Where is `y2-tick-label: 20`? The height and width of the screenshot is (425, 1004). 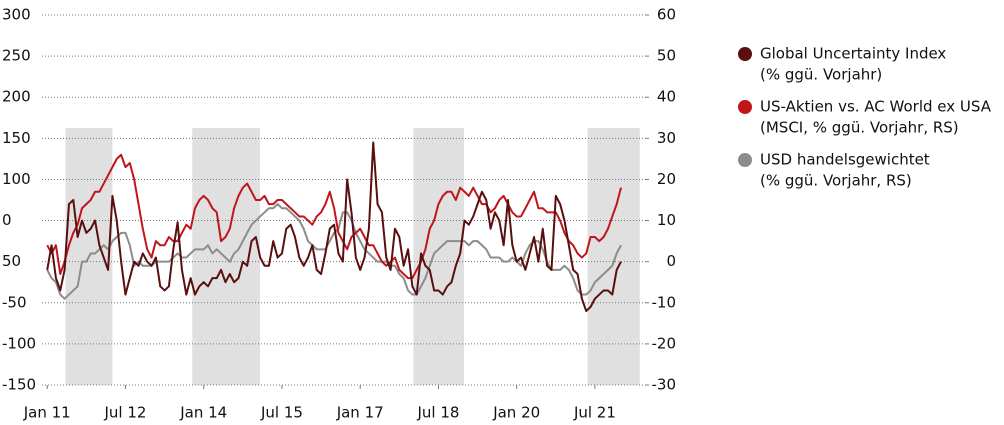 y2-tick-label: 20 is located at coordinates (666, 179).